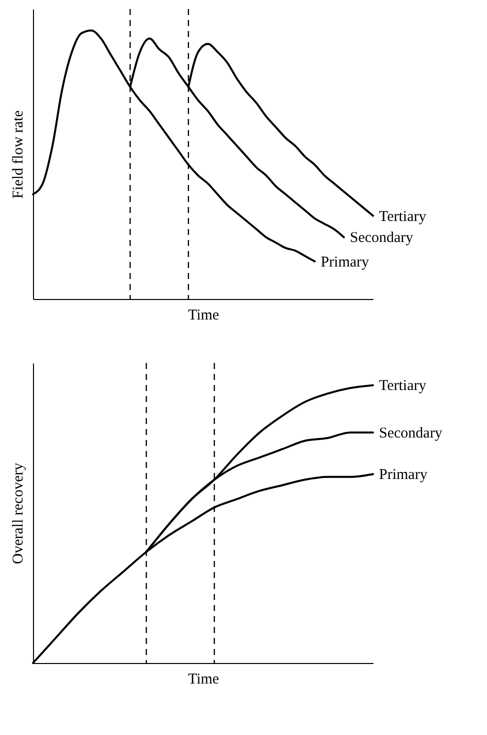 This screenshot has height=735, width=487. Describe the element at coordinates (18, 513) in the screenshot. I see `y-axis-title: Overall recovery` at that location.